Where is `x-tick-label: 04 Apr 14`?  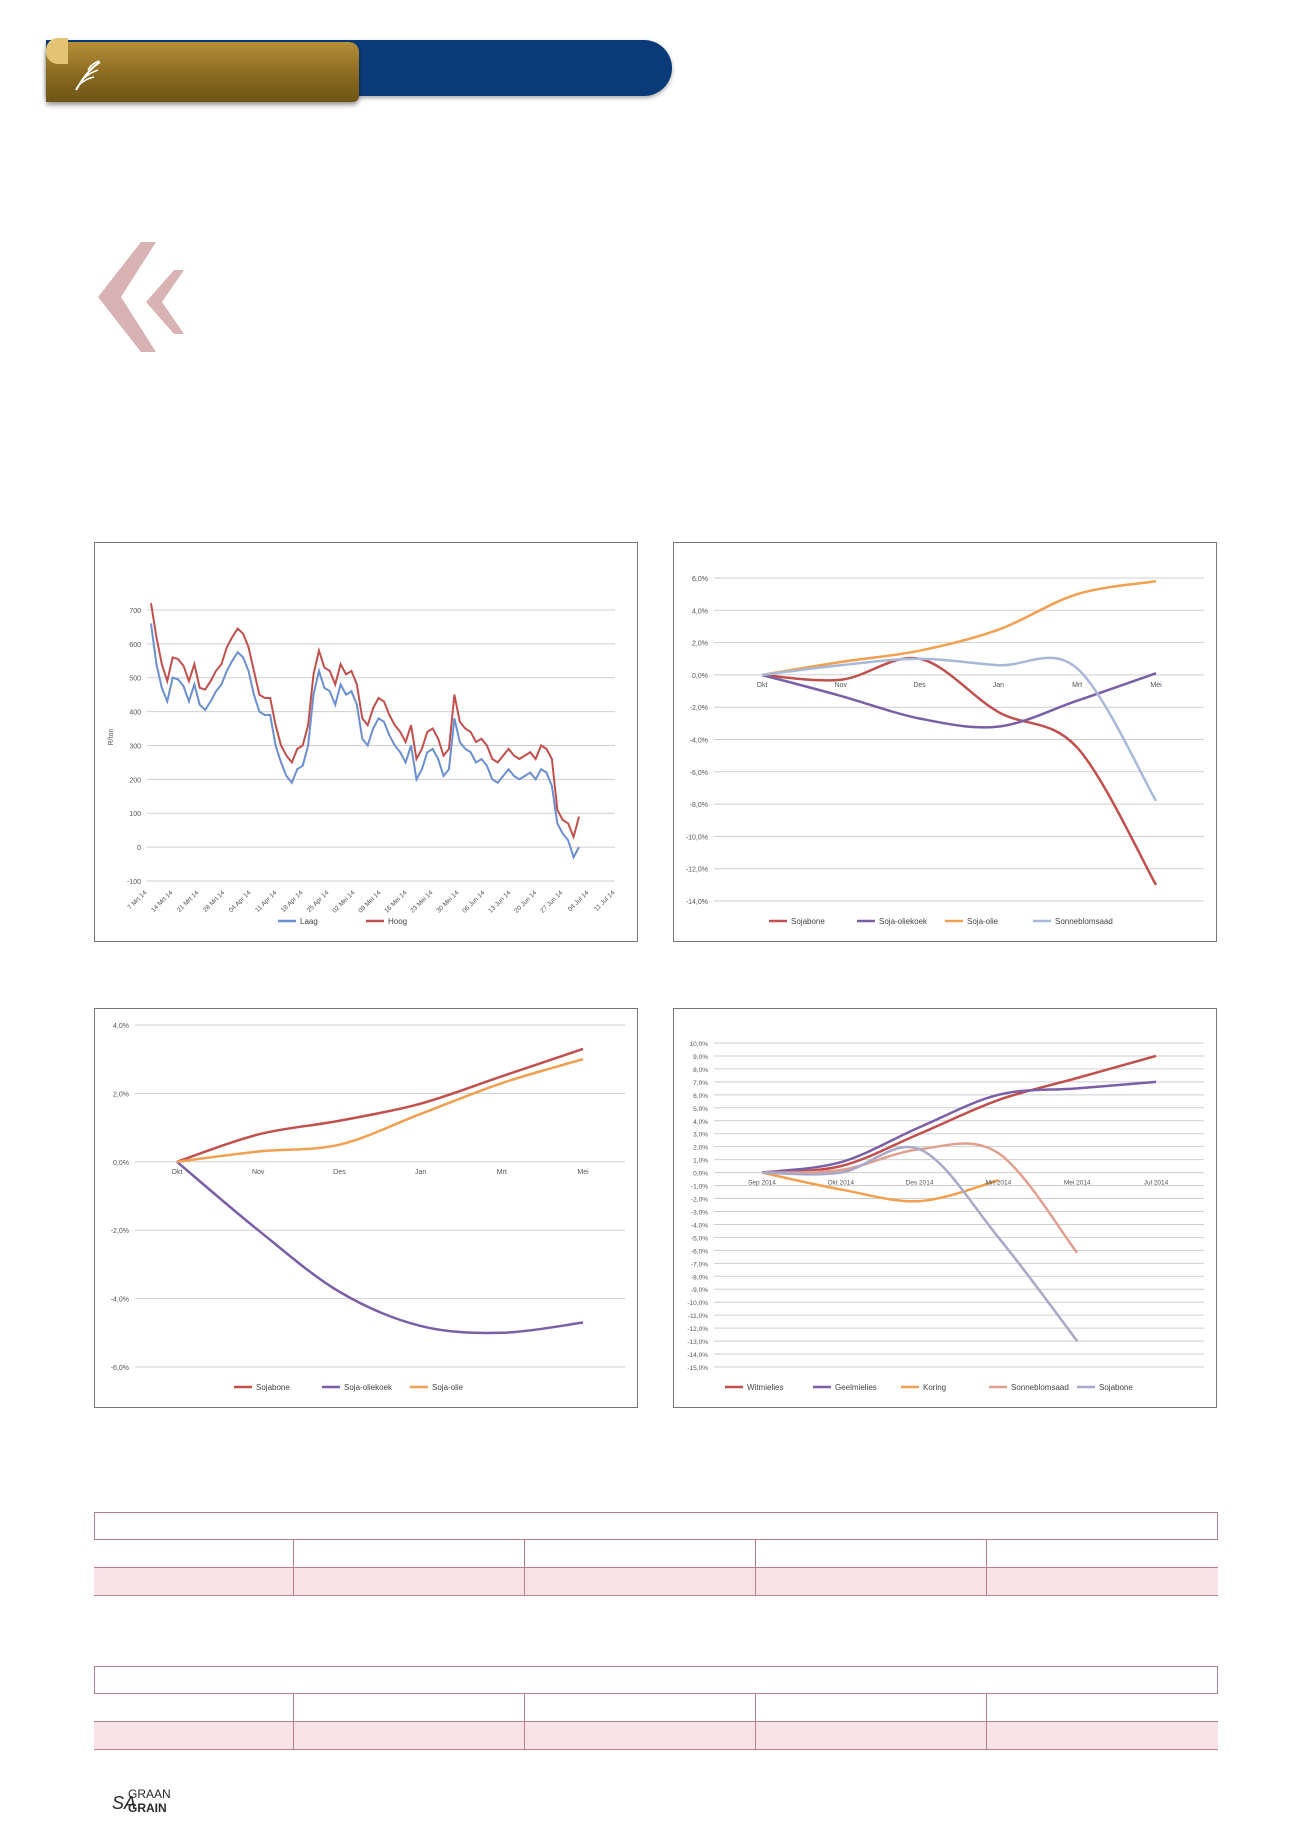
x-tick-label: 04 Apr 14 is located at coordinates (240, 901).